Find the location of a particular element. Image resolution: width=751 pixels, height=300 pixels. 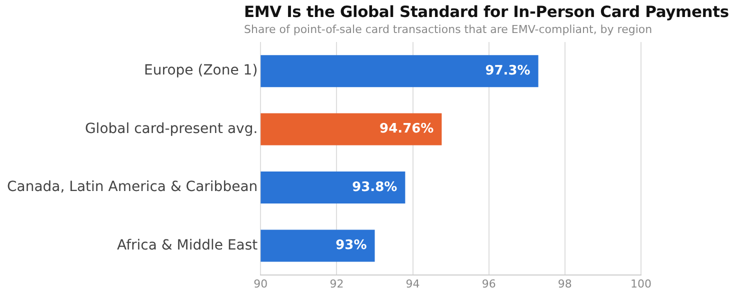

x-tick-label: 94 is located at coordinates (413, 283).